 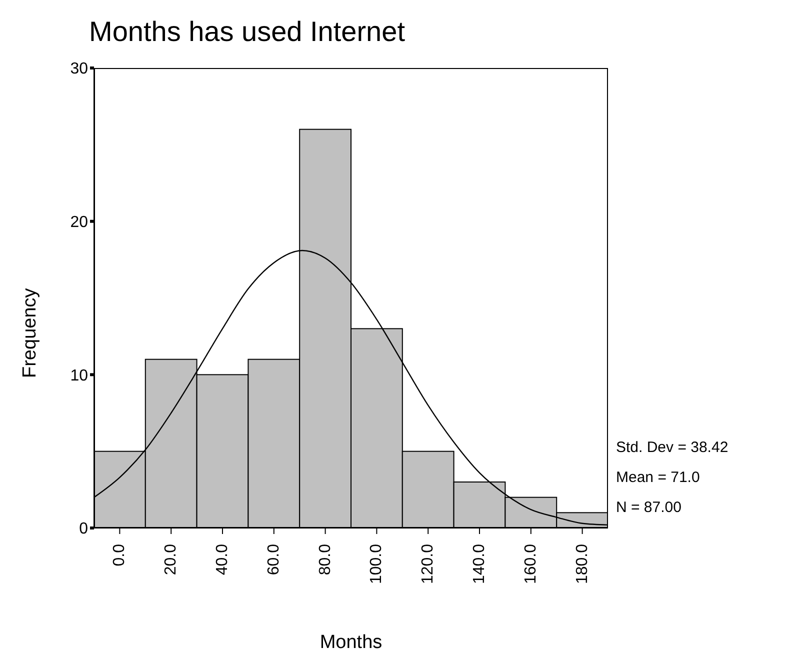 What do you see at coordinates (171, 560) in the screenshot?
I see `x-tick-label: 20.0` at bounding box center [171, 560].